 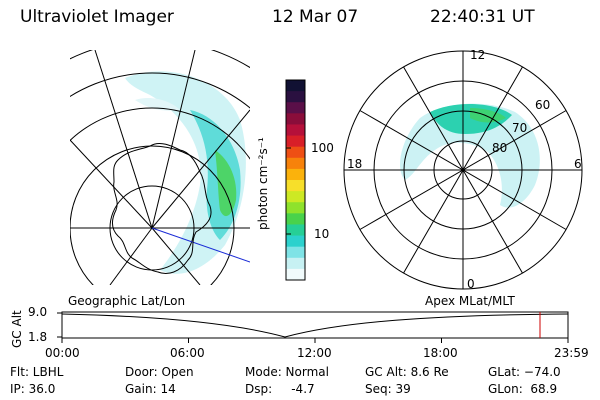 I want to click on colorbar, so click(x=295, y=180).